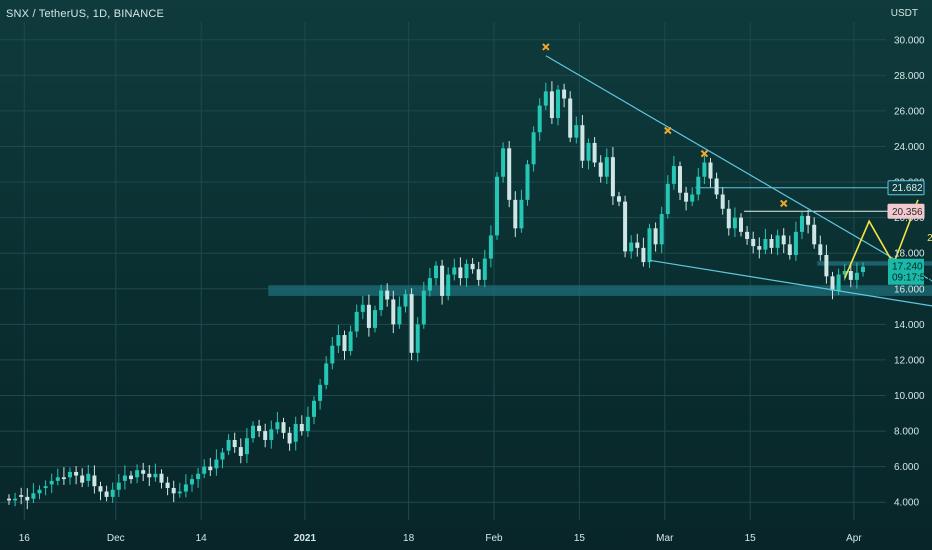 The width and height of the screenshot is (932, 550). What do you see at coordinates (854, 538) in the screenshot?
I see `x-tick-label: Apr` at bounding box center [854, 538].